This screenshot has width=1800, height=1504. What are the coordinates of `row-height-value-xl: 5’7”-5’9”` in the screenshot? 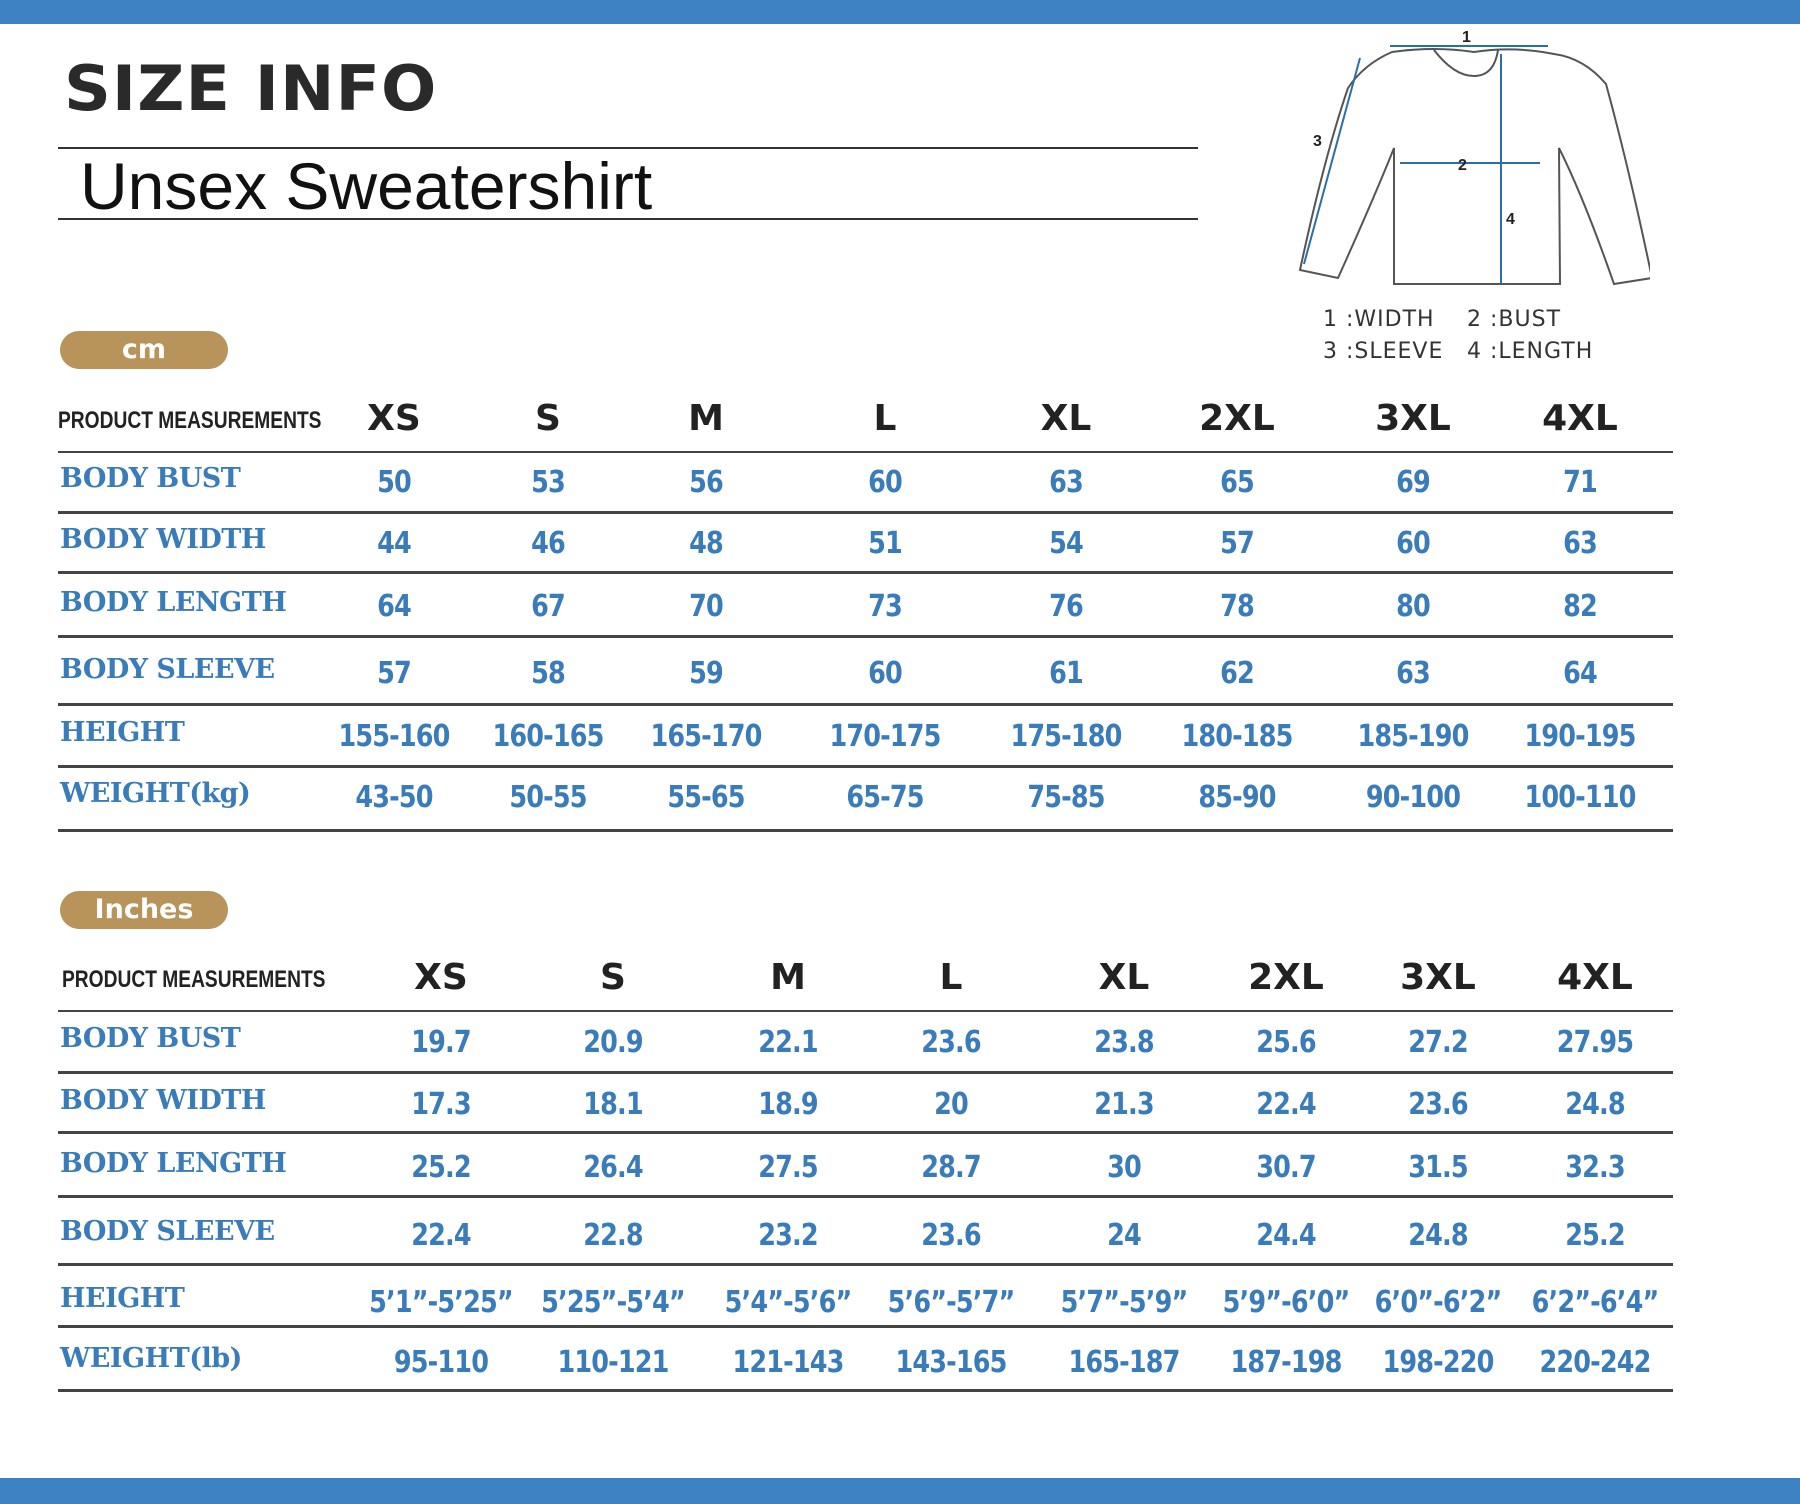 It's located at (1124, 1302).